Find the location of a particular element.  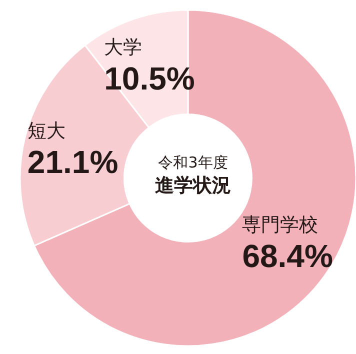

slice-label: 専門学校 is located at coordinates (280, 225).